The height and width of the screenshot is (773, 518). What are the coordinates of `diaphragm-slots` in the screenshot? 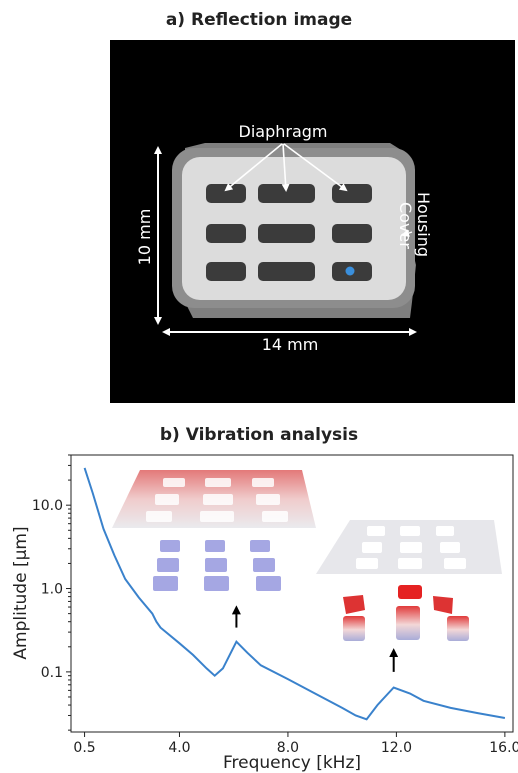 It's located at (289, 232).